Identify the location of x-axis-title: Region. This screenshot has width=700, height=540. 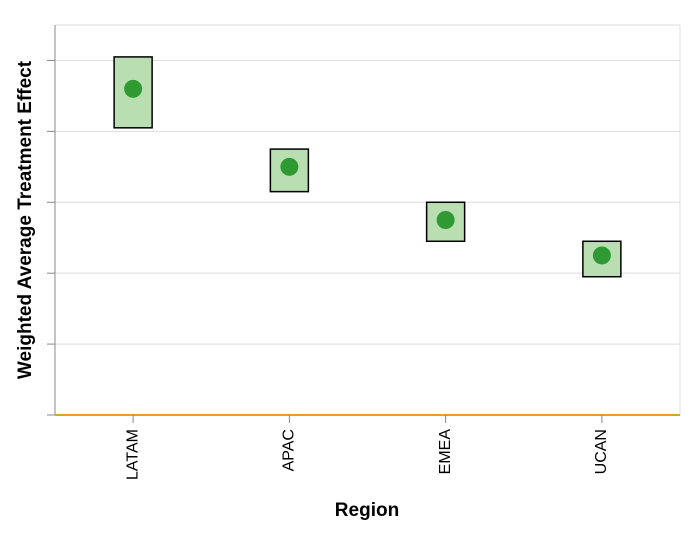
(367, 510).